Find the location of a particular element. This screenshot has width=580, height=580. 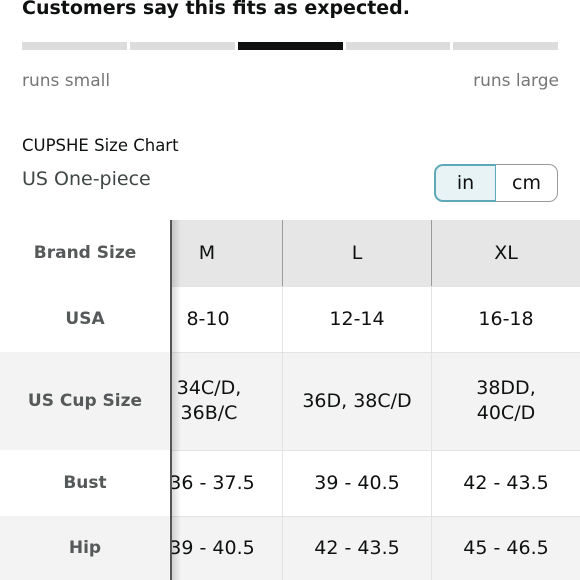

fit-scale-bar is located at coordinates (290, 46).